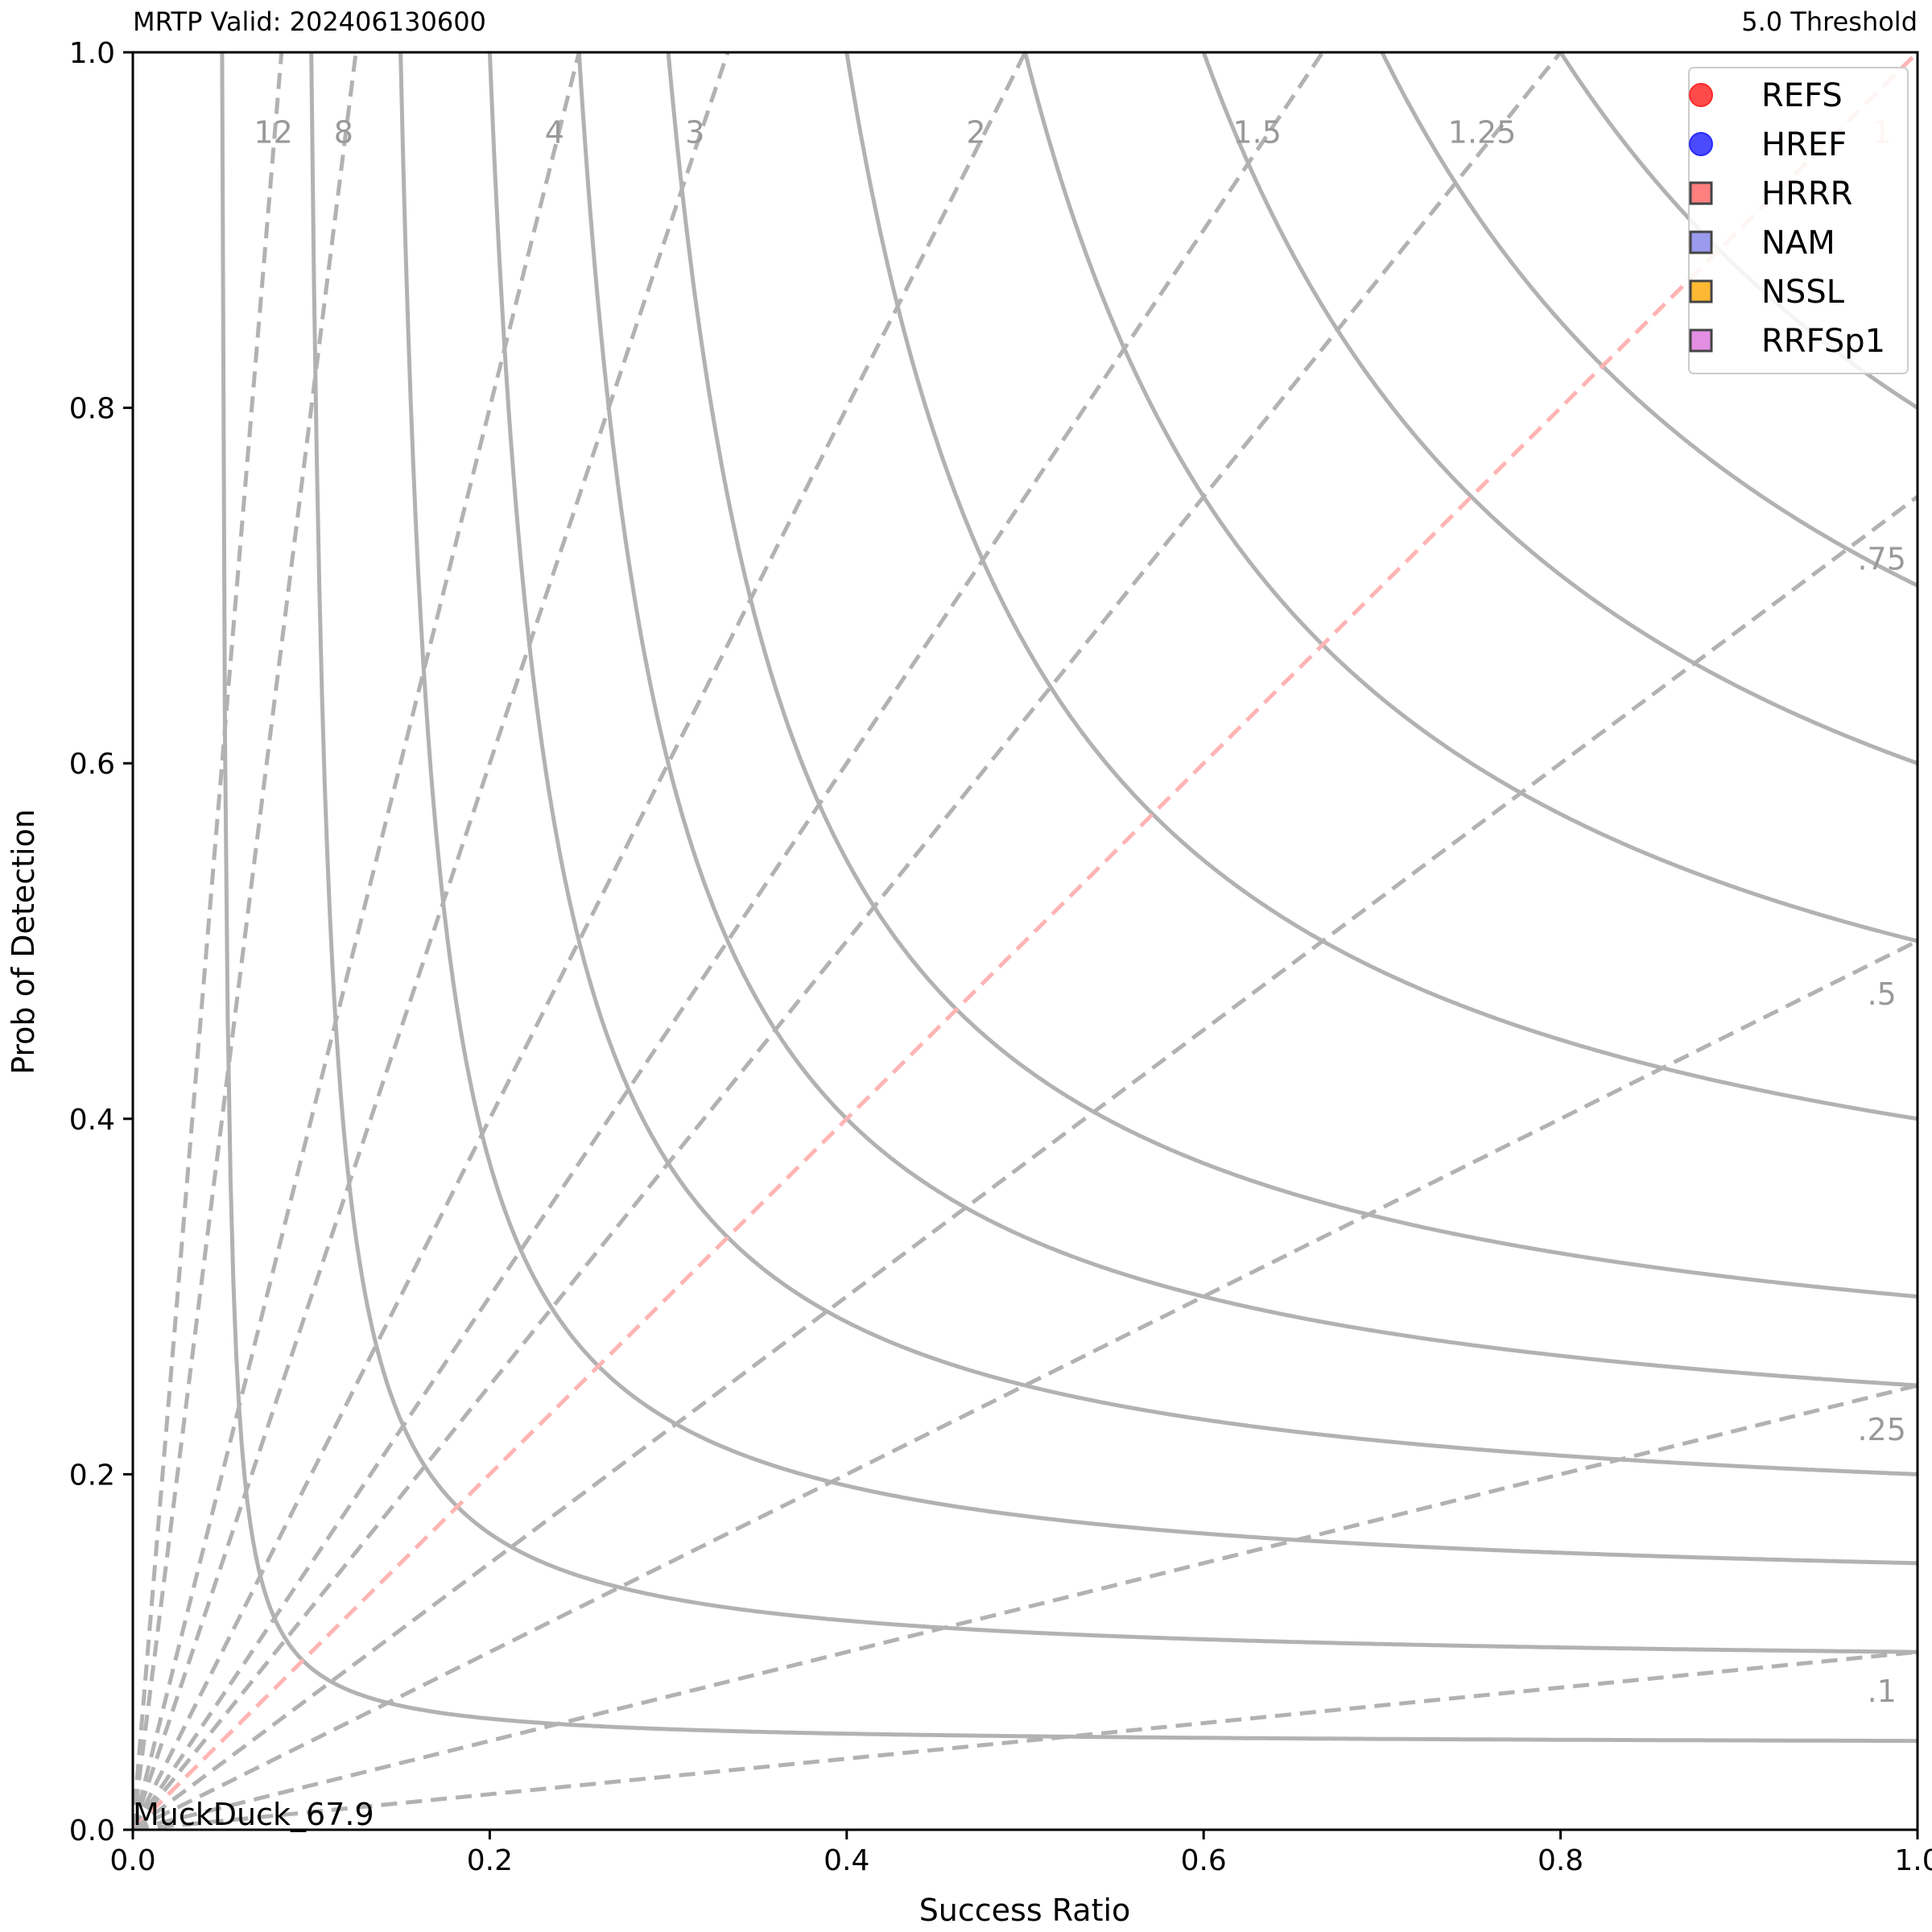 The image size is (1932, 1932). I want to click on y-tick-label: 0.0, so click(92, 1830).